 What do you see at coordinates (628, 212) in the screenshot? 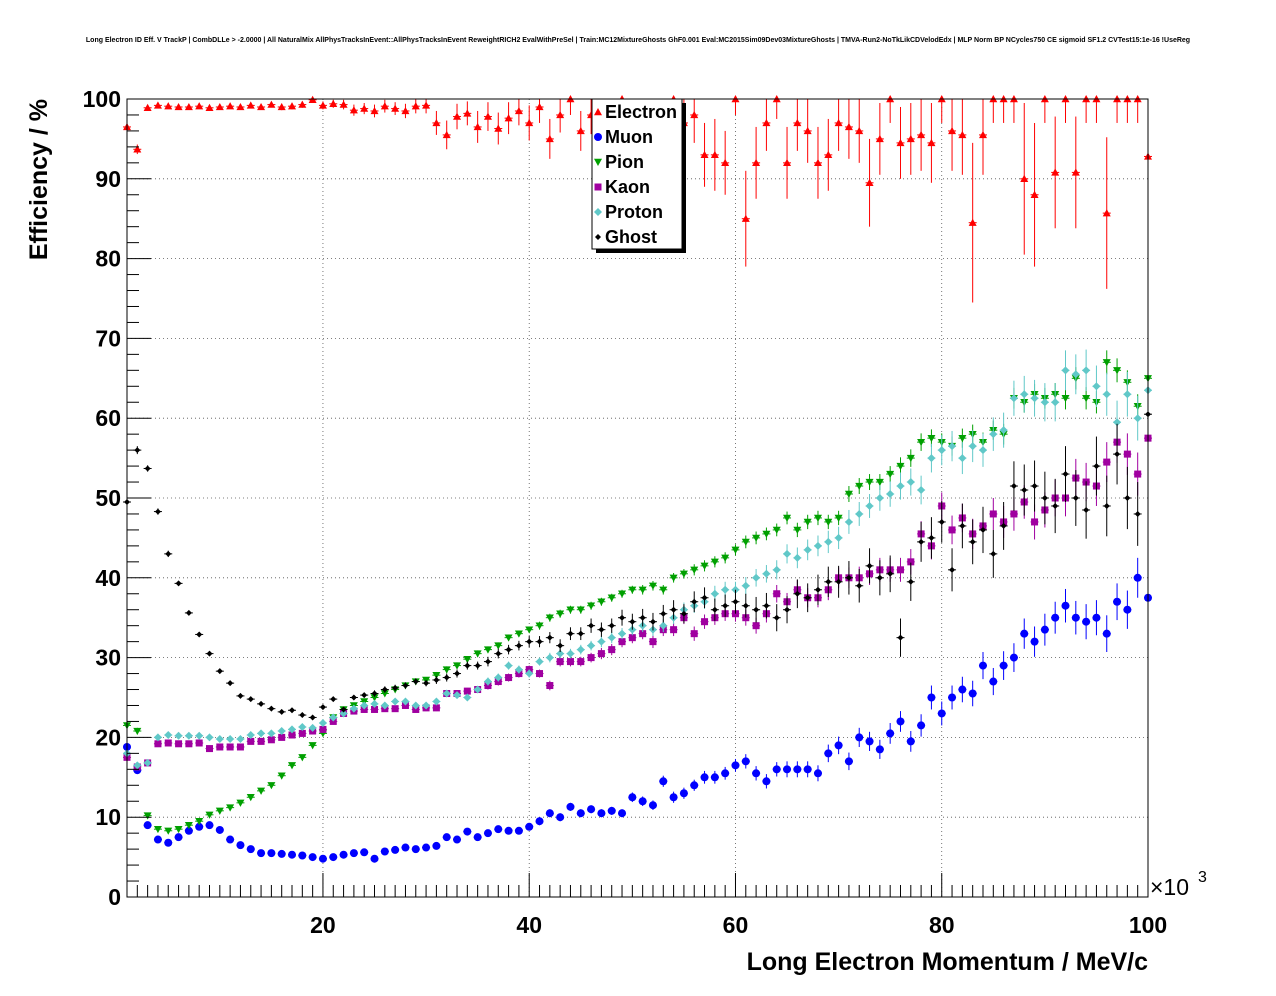
I see `legend-item-proton: Proton` at bounding box center [628, 212].